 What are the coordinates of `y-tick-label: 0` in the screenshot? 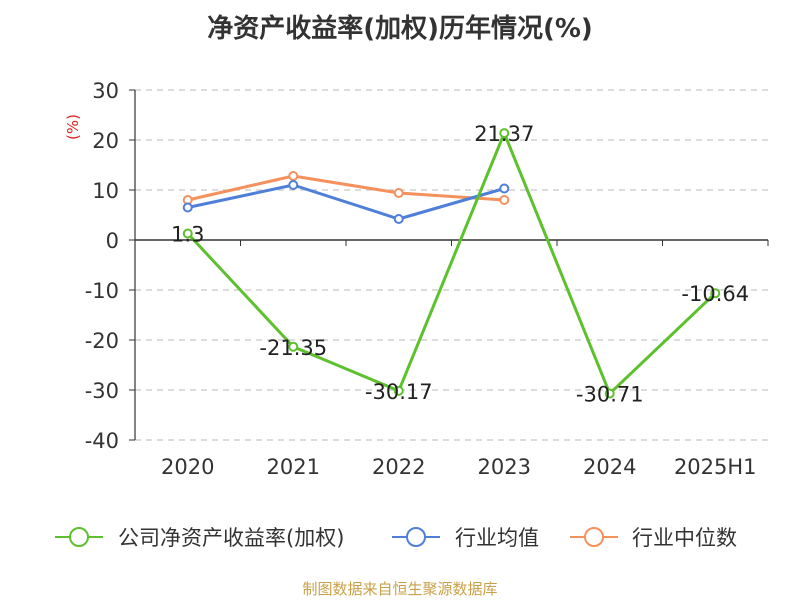 It's located at (112, 241).